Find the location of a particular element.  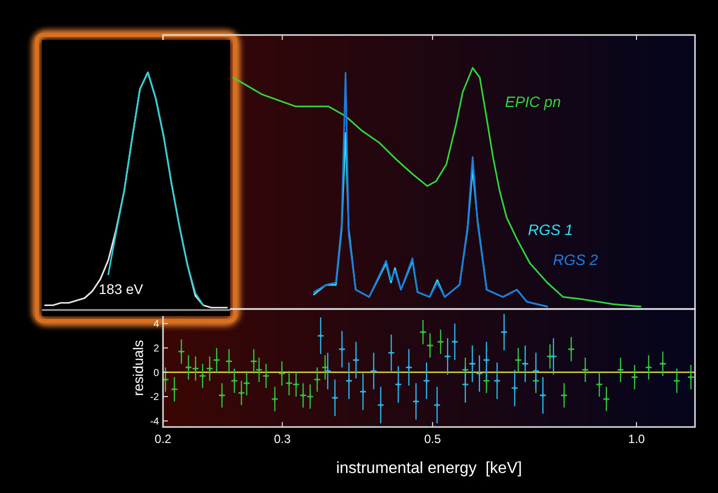

x-tick-label: 0.5 is located at coordinates (433, 439).